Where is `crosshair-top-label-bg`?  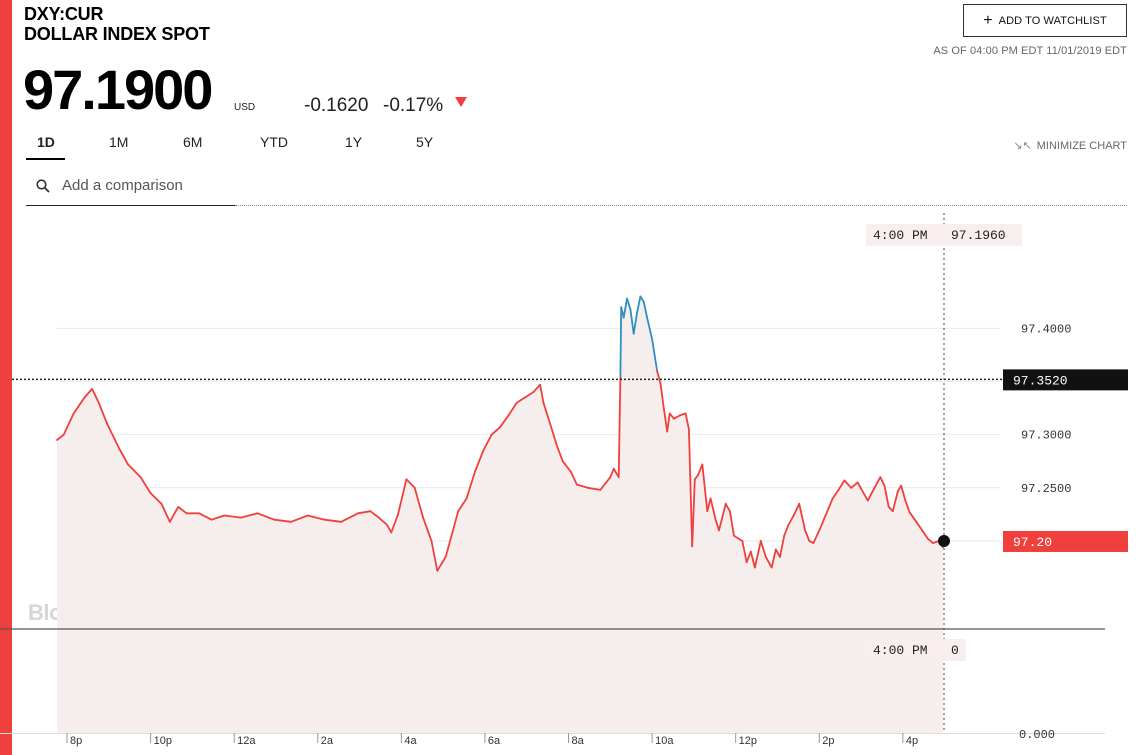
crosshair-top-label-bg is located at coordinates (944, 235).